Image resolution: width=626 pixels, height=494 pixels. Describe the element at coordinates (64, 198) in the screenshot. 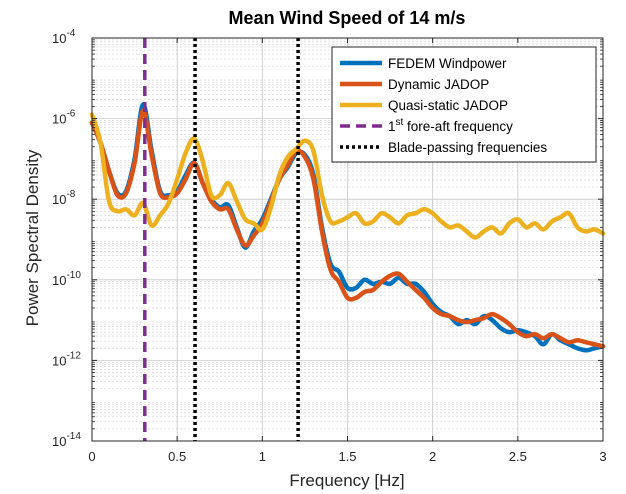

I see `y-tick-label: 10⁻⁸` at that location.